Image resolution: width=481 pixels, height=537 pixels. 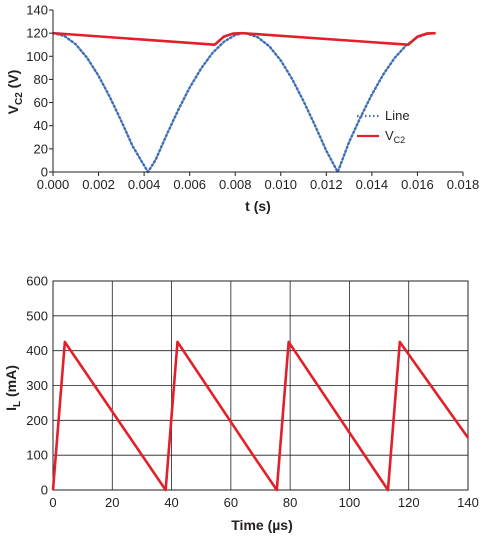 I want to click on x-tick-label: 40, so click(x=171, y=502).